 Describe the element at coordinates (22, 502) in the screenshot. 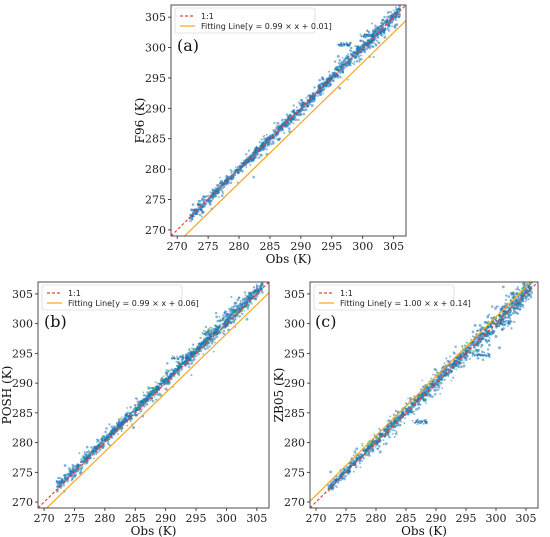

I see `y-tick-label: 270` at that location.